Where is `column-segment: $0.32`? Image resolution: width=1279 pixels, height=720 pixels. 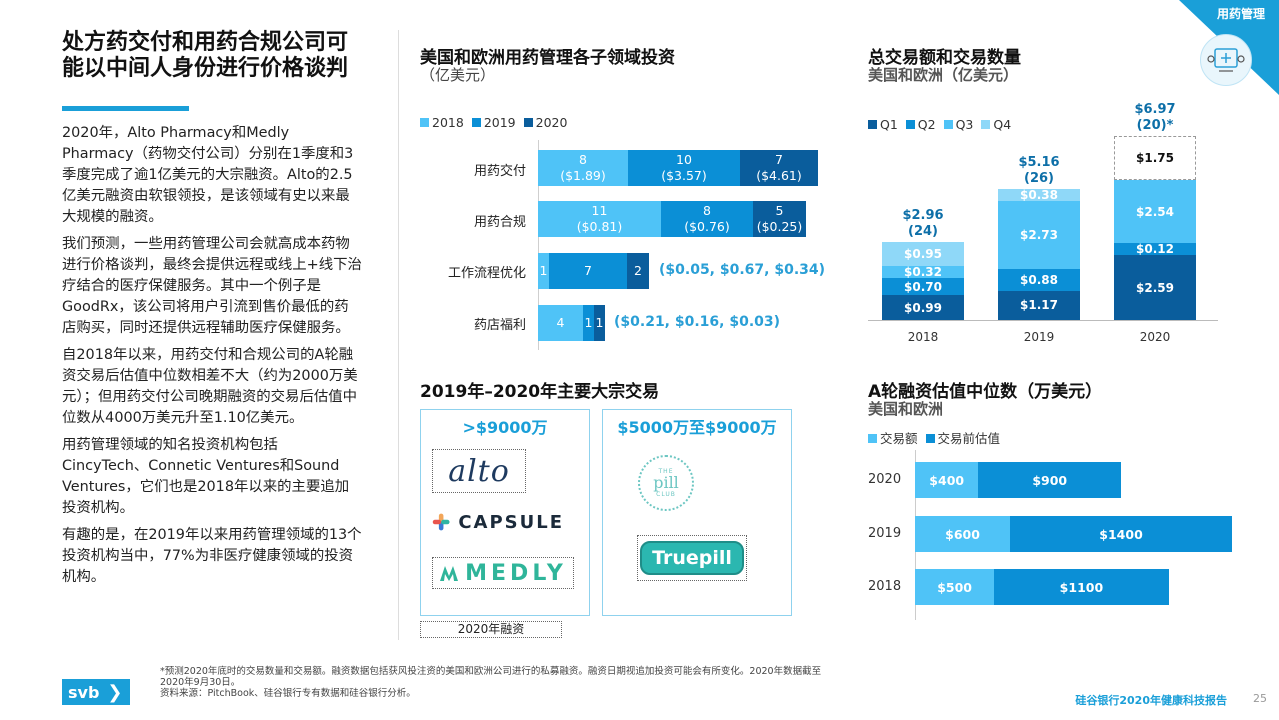 column-segment: $0.32 is located at coordinates (923, 272).